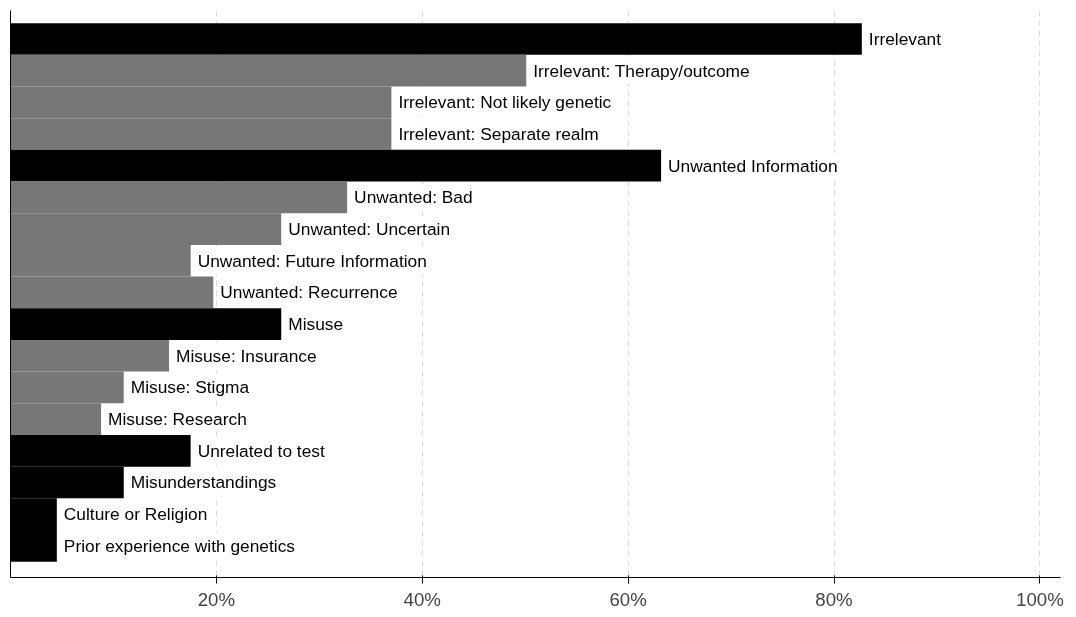  What do you see at coordinates (203, 482) in the screenshot?
I see `y-tick-label: Misunderstandings` at bounding box center [203, 482].